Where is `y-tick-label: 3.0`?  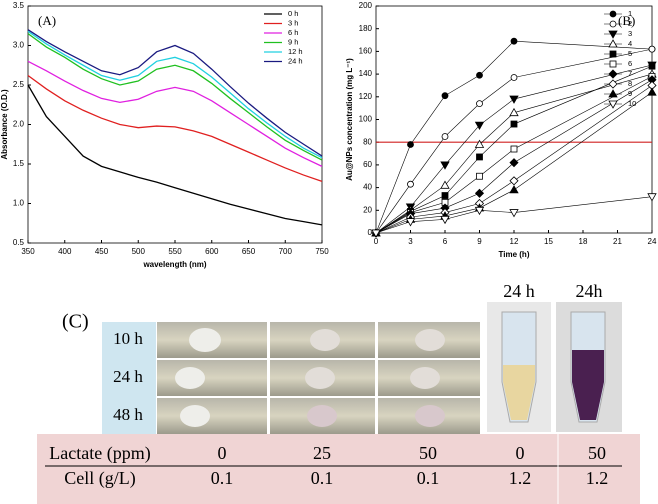 y-tick-label: 3.0 is located at coordinates (19, 45).